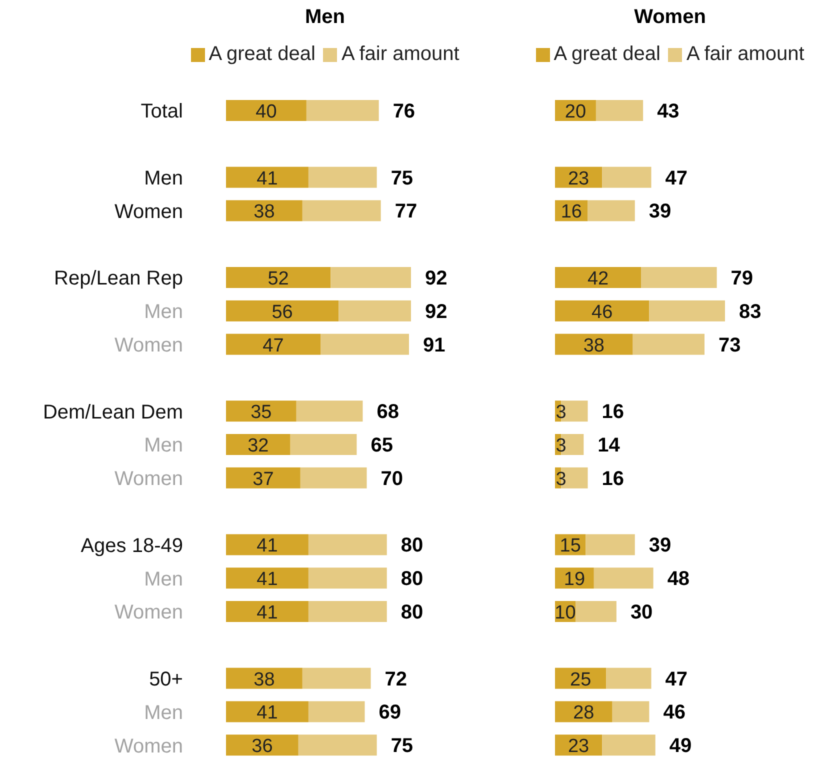 The height and width of the screenshot is (765, 830). What do you see at coordinates (742, 279) in the screenshot?
I see `total-label: 79` at bounding box center [742, 279].